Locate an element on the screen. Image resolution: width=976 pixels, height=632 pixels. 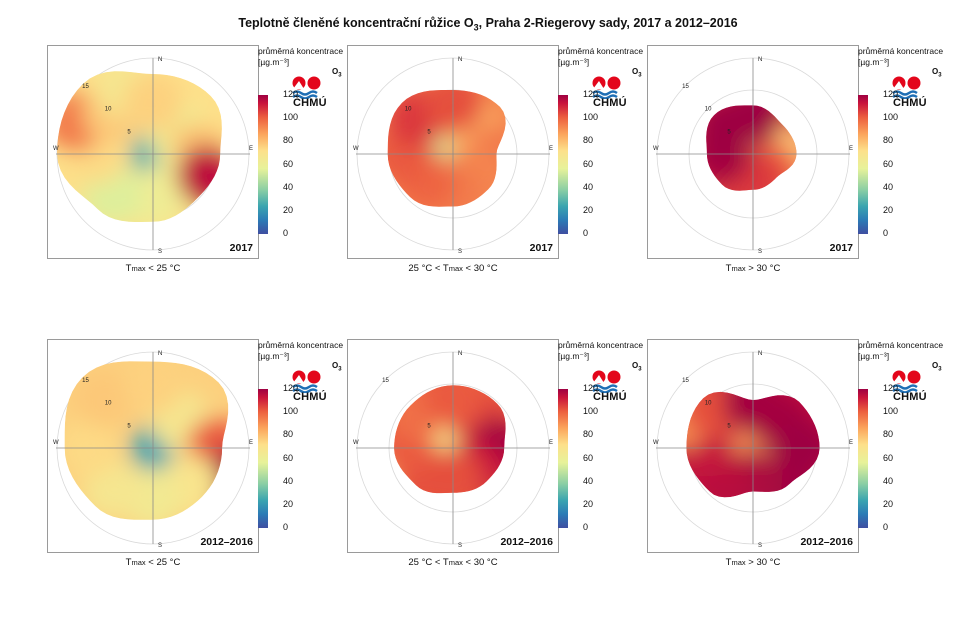
polar-plot-panel: N E S W 5 15 2012–2016 is located at coordinates (453, 446).